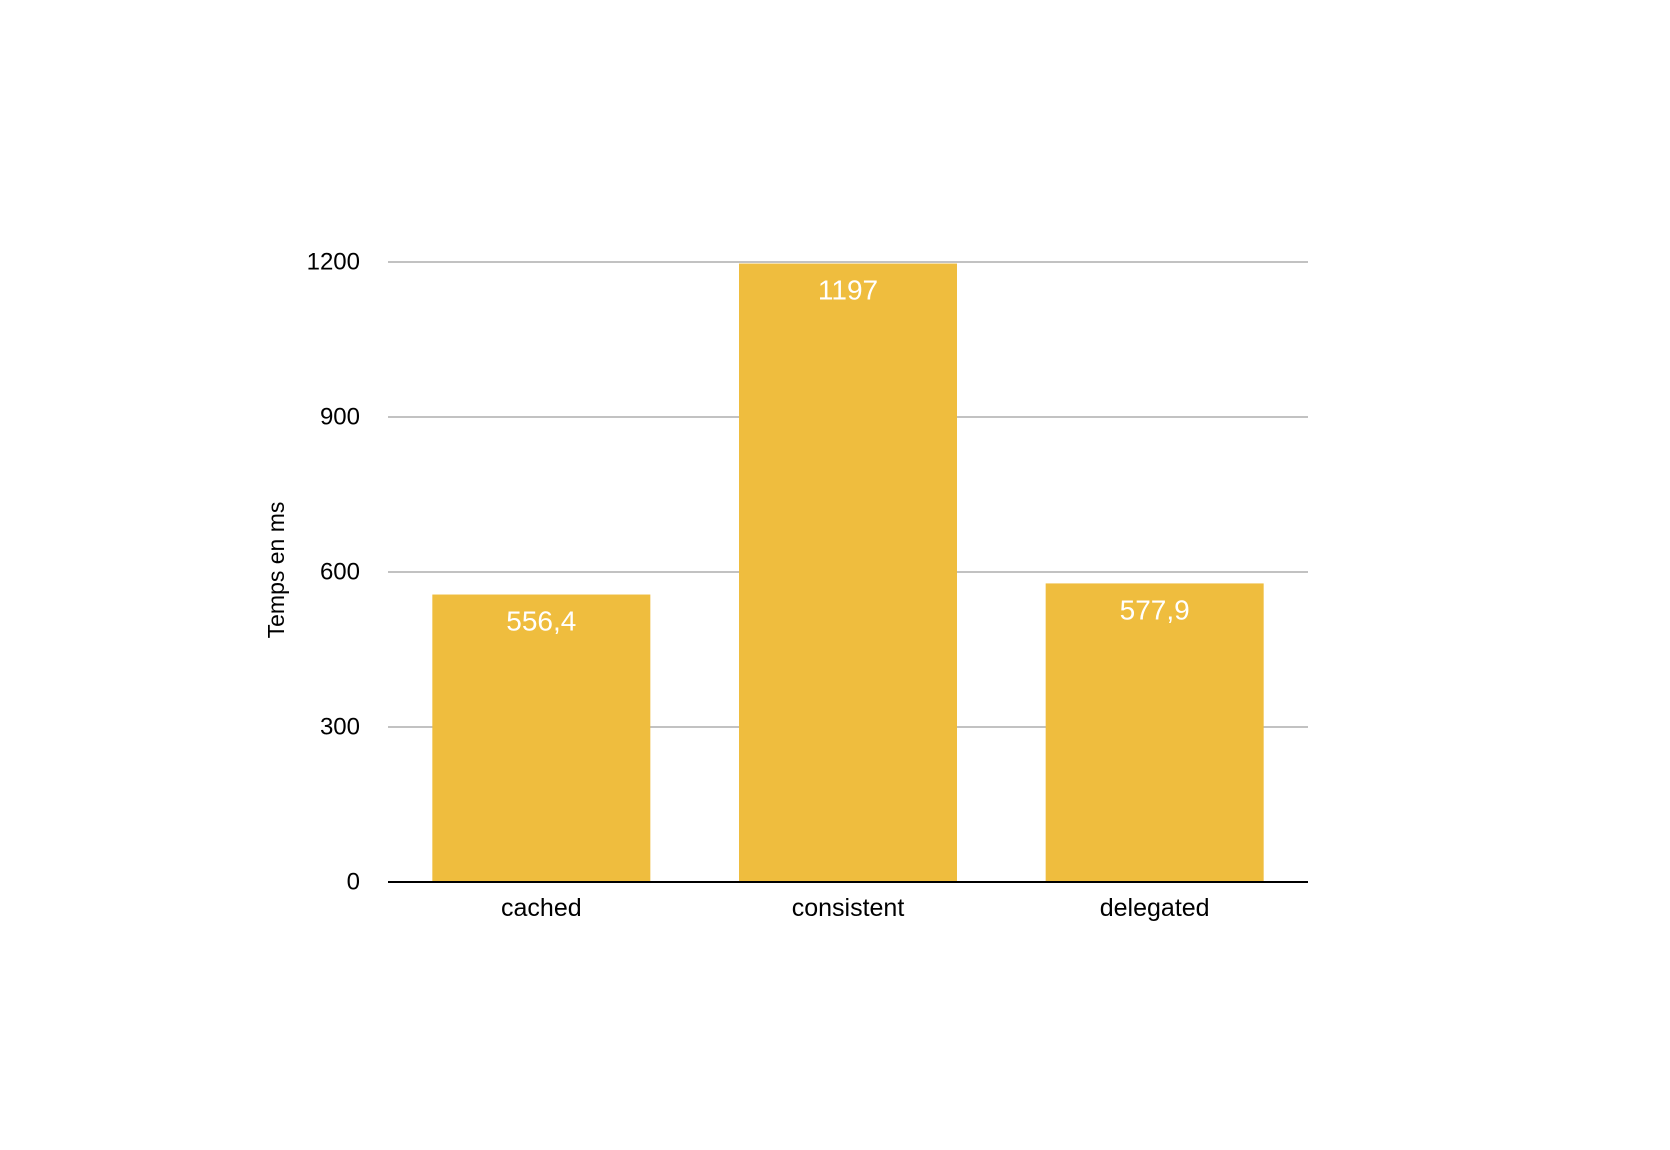 This screenshot has width=1670, height=1150. Describe the element at coordinates (1155, 609) in the screenshot. I see `data-label-delegated: 577,9` at that location.